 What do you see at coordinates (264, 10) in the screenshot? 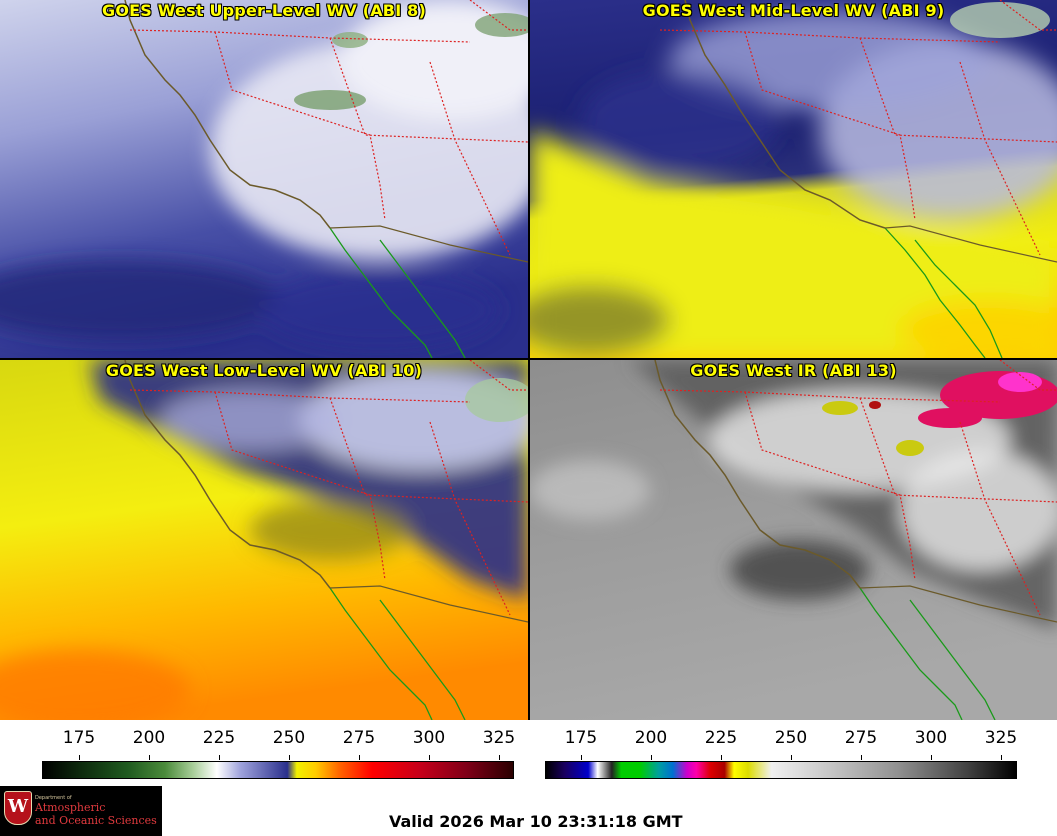
I see `panel-title: GOES West Upper-Level WV (ABI 8)` at bounding box center [264, 10].